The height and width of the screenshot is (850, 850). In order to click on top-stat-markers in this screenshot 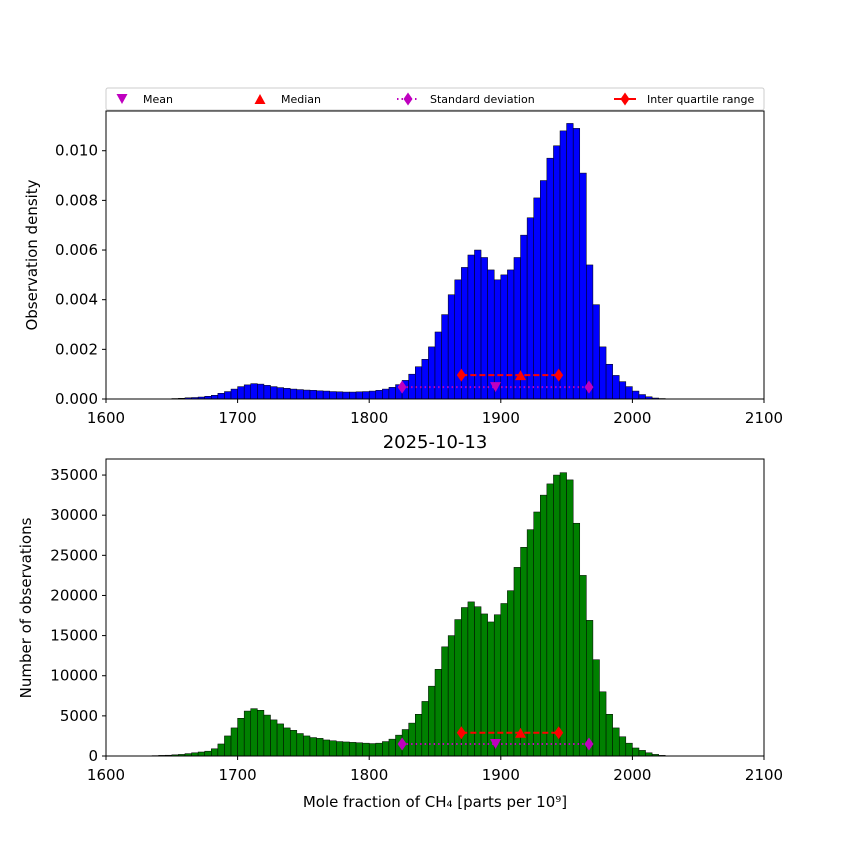, I will do `click(495, 381)`.